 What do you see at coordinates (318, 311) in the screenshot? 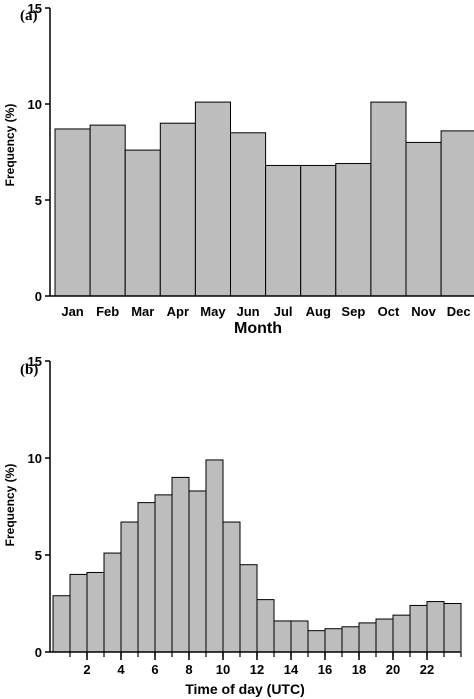
I see `panel-a-x-tick-label-aug: Aug` at bounding box center [318, 311].